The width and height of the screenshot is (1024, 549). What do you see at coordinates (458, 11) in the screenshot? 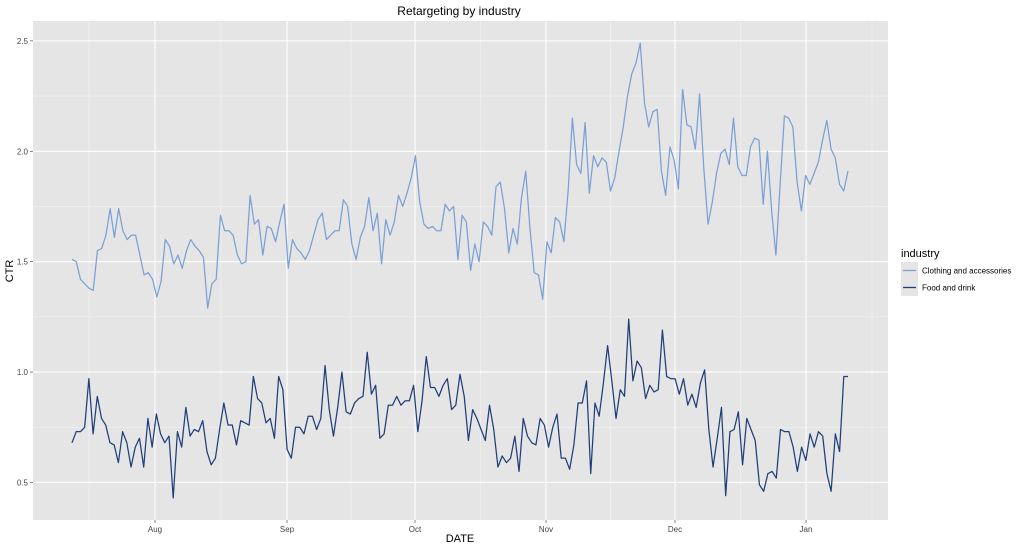
I see `chart-title: Retargeting by industry` at bounding box center [458, 11].